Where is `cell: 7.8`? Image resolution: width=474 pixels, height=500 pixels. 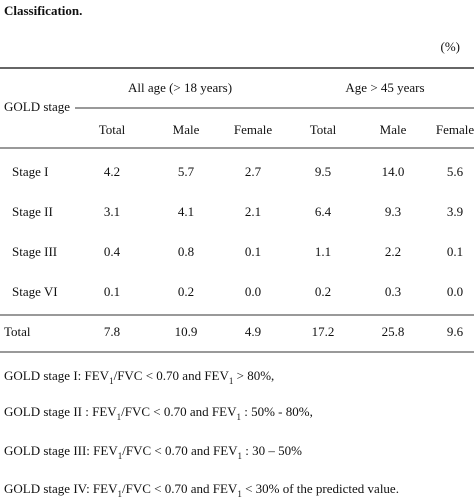
cell: 7.8 is located at coordinates (112, 331).